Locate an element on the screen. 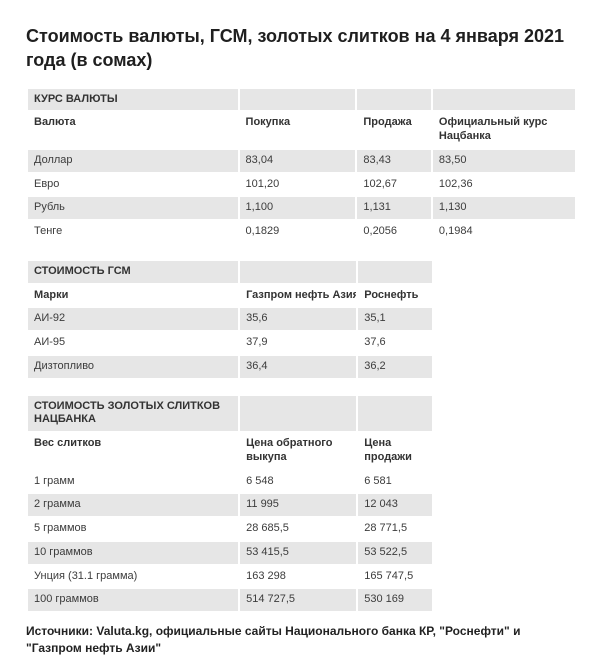 The height and width of the screenshot is (657, 600). column-header: Продажа is located at coordinates (394, 130).